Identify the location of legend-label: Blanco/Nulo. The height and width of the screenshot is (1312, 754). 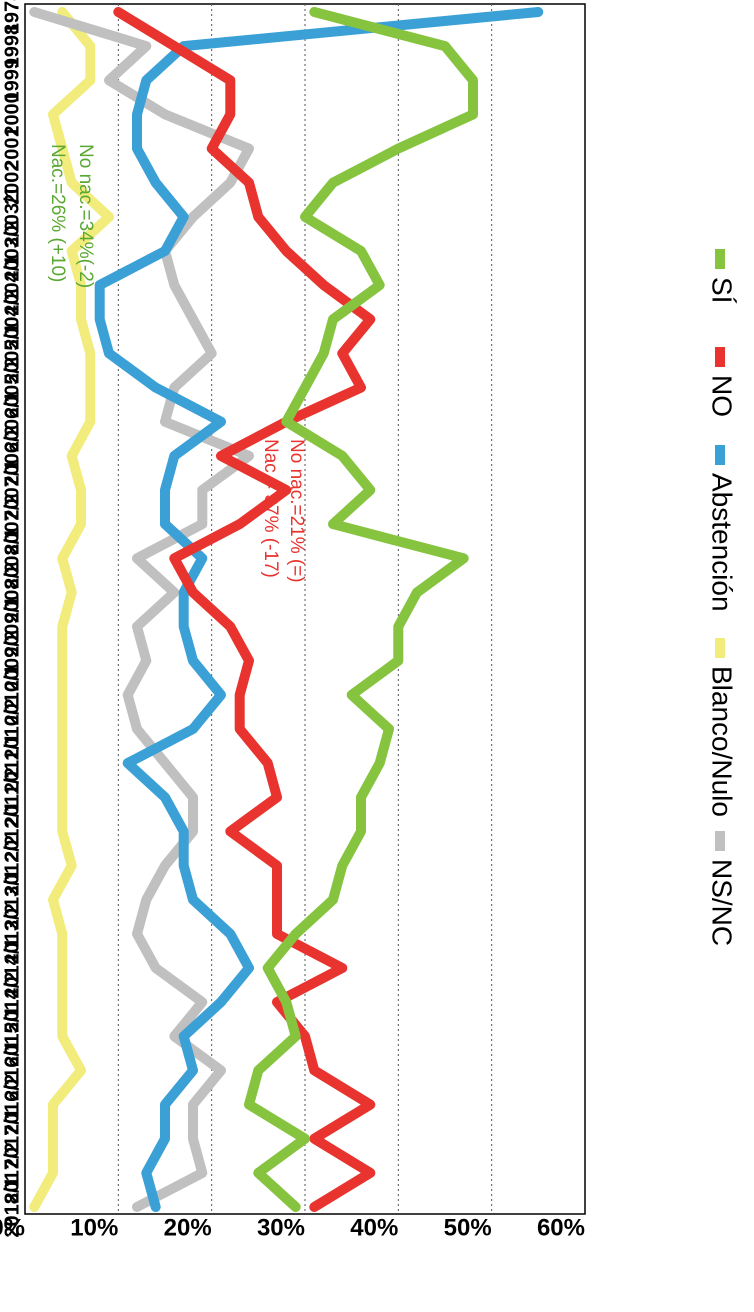
(722, 741).